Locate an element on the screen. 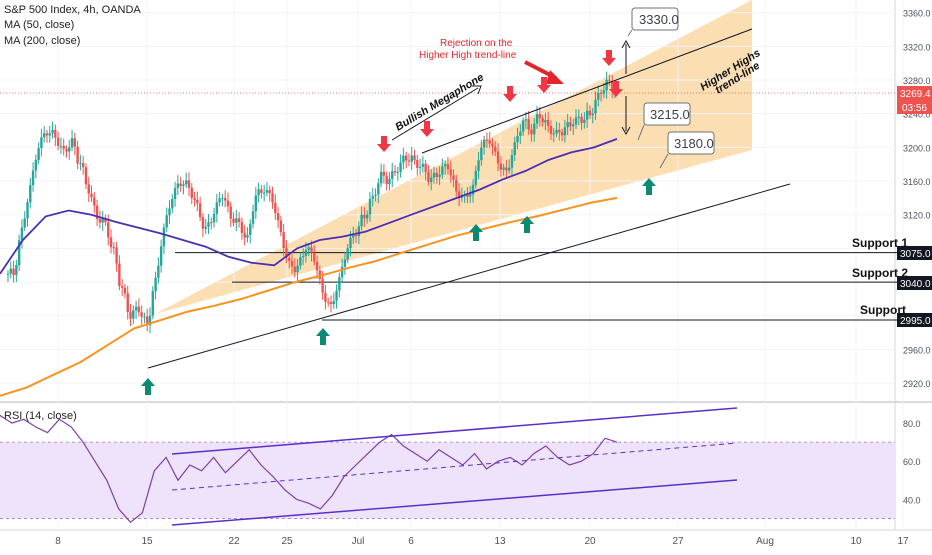 Image resolution: width=932 pixels, height=555 pixels. higher-highs-trendline is located at coordinates (587, 91).